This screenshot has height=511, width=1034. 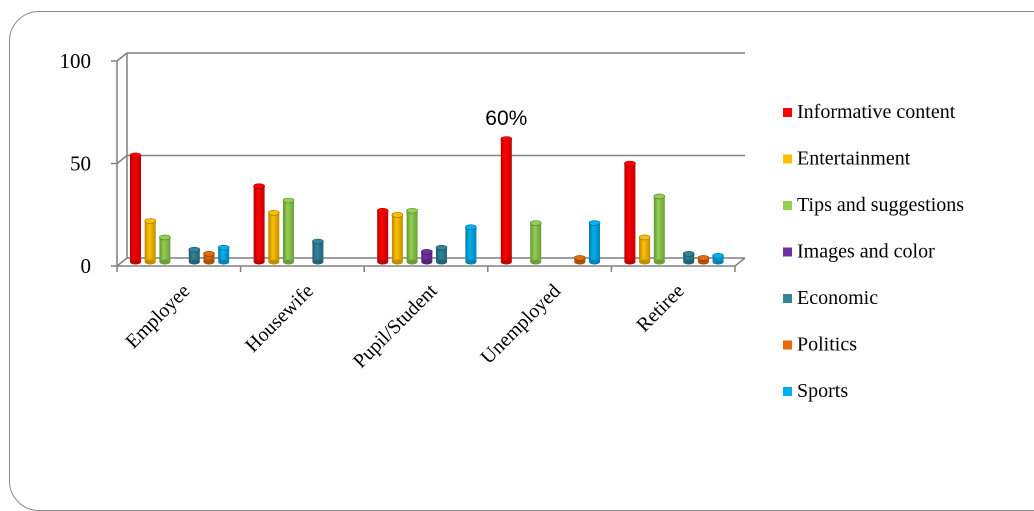 I want to click on legend-label: Politics, so click(x=827, y=345).